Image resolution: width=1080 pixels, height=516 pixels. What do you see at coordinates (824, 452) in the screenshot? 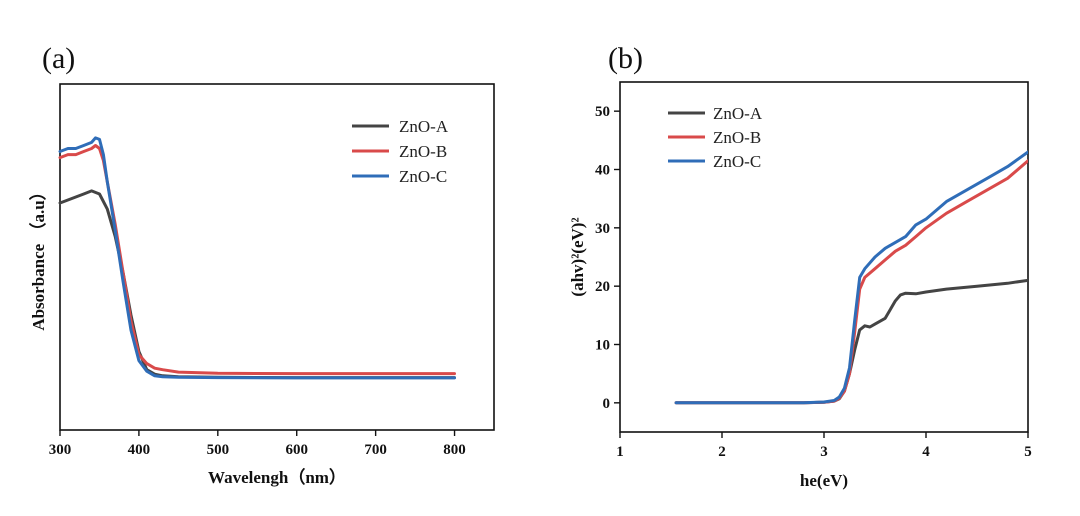
I see `panel-b-x-tick-label: 3` at bounding box center [824, 452].